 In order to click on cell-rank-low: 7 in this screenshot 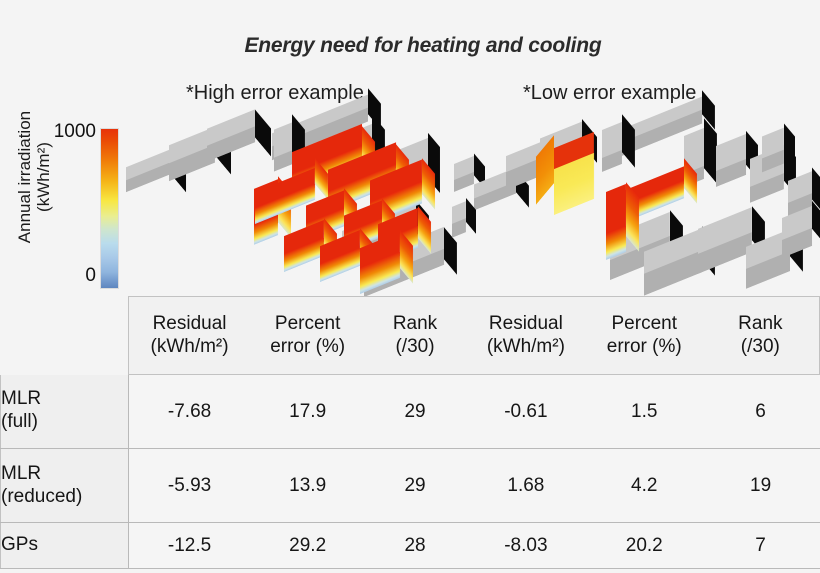, I will do `click(760, 545)`.